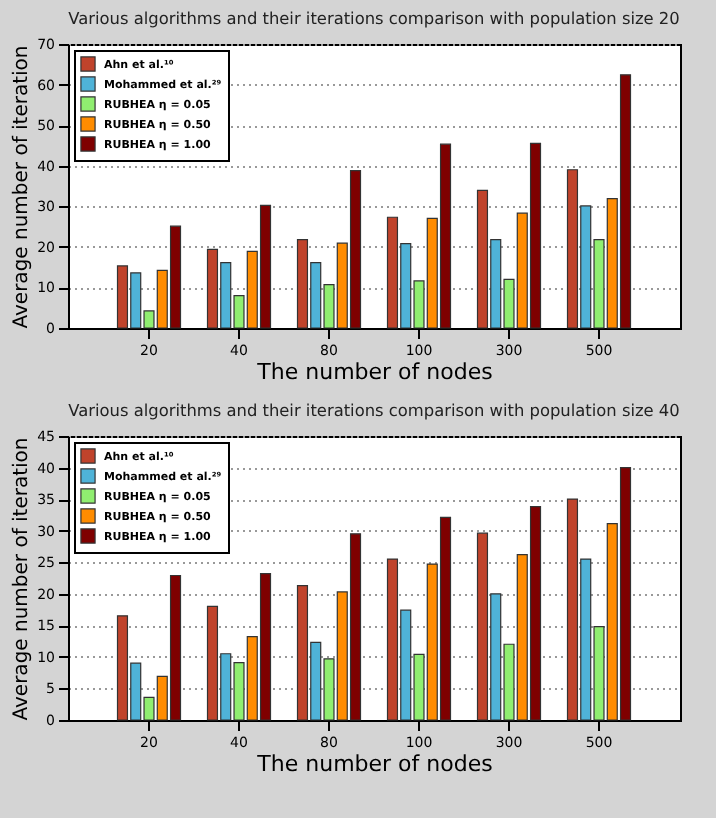 The image size is (716, 818). Describe the element at coordinates (374, 409) in the screenshot. I see `chart-title: Various algorithms and their iterations comparison with population size 40` at that location.